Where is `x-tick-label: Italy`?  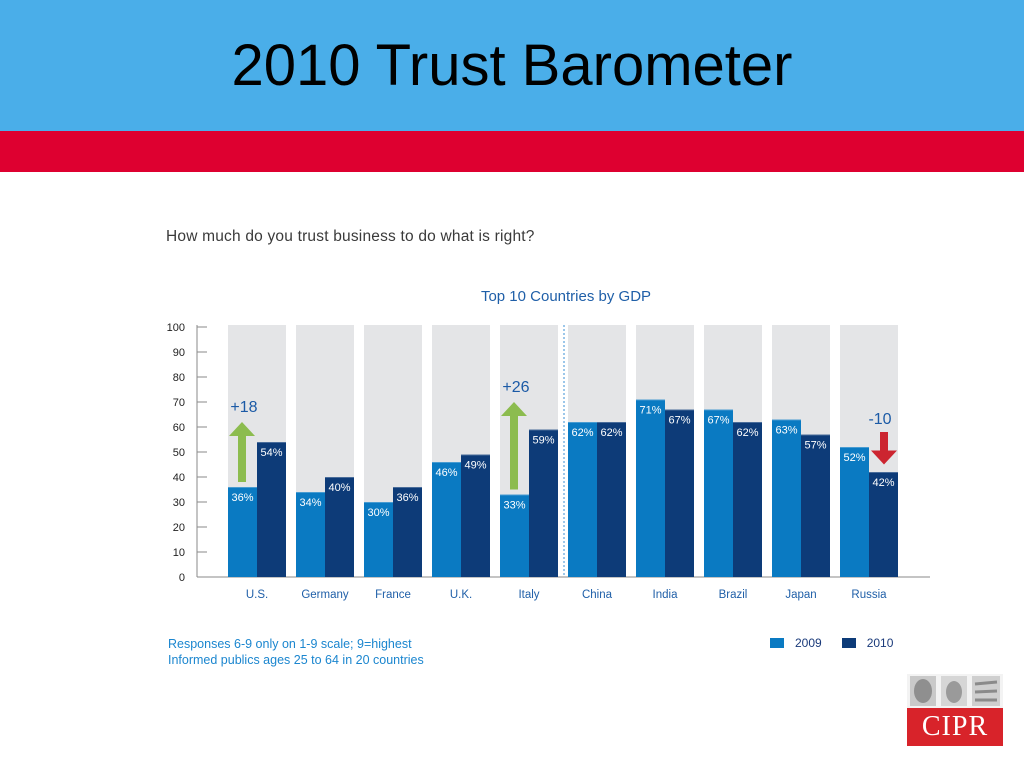 x-tick-label: Italy is located at coordinates (528, 595).